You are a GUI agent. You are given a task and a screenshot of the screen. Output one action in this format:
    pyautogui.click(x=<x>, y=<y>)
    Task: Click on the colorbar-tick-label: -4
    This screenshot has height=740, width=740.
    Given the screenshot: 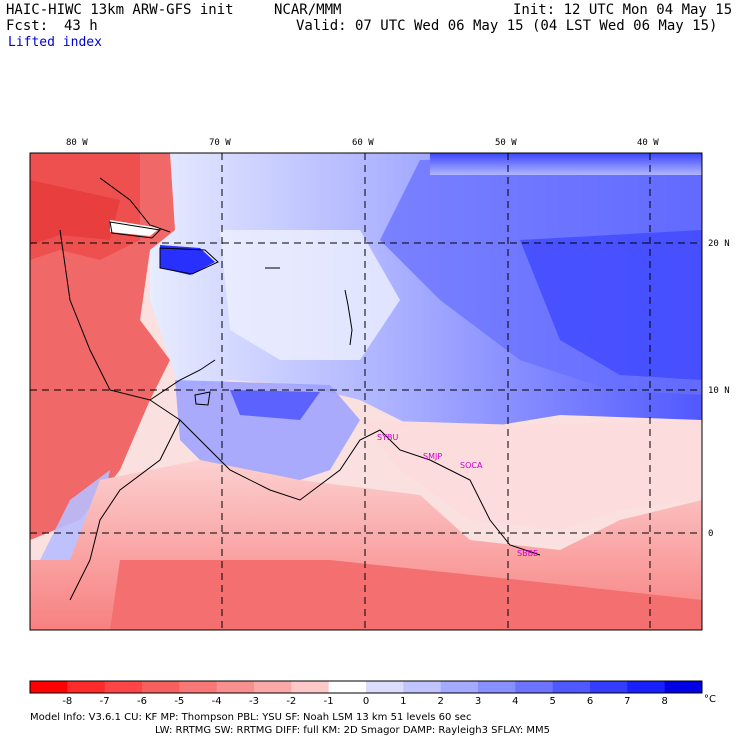 What is the action you would take?
    pyautogui.click(x=217, y=701)
    